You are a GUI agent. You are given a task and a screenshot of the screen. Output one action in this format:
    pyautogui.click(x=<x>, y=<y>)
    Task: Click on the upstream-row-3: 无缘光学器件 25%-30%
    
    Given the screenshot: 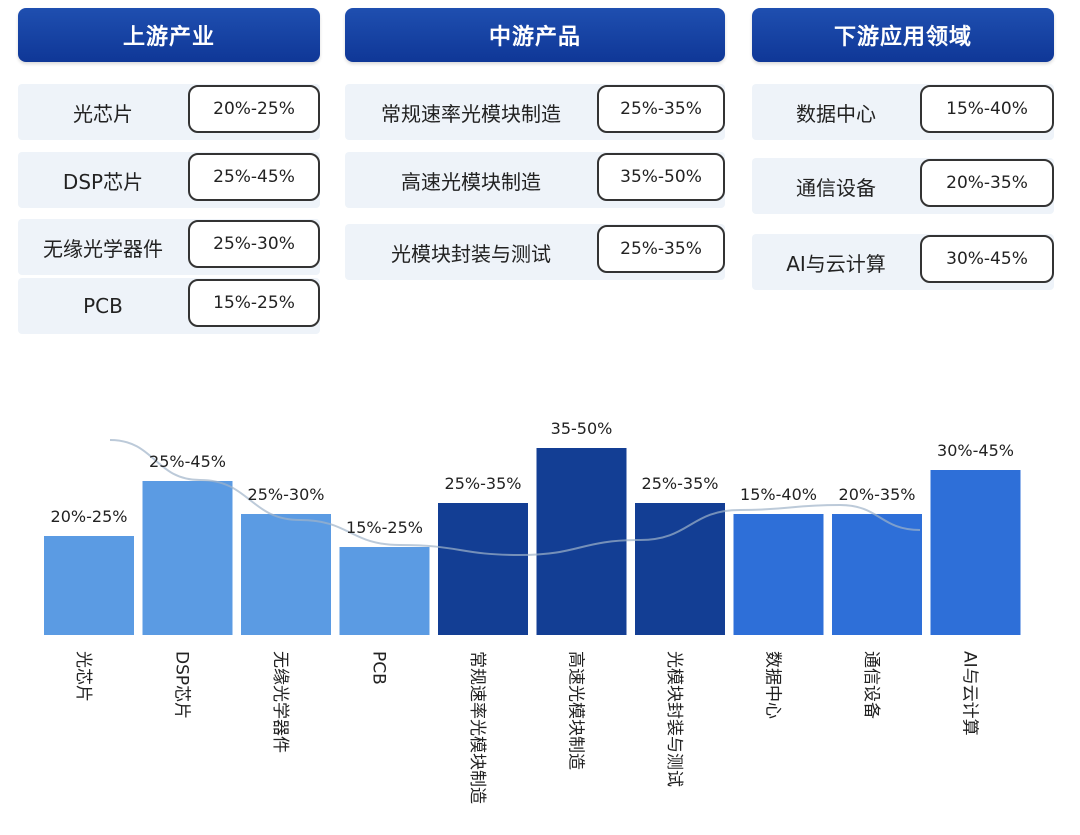 What is the action you would take?
    pyautogui.click(x=169, y=247)
    